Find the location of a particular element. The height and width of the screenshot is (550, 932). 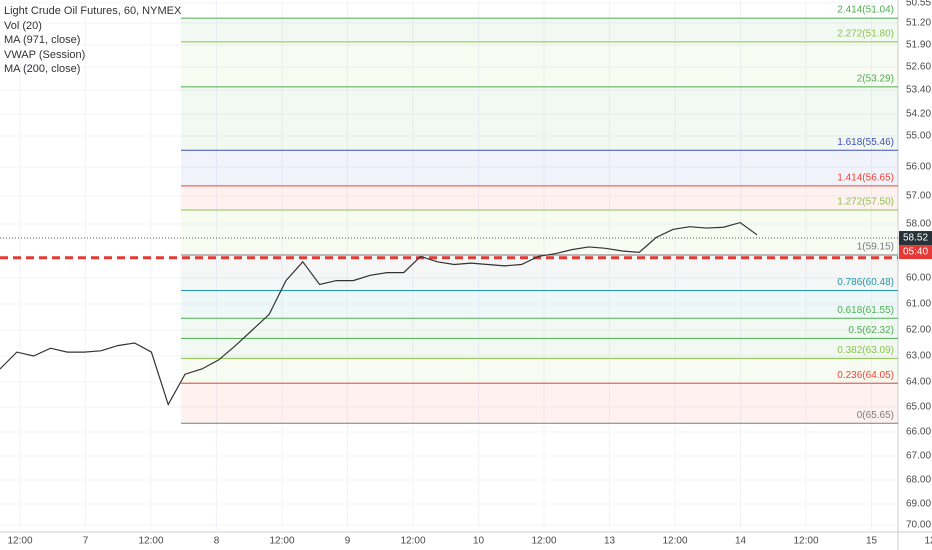

time-tick-label: 15 is located at coordinates (872, 541).